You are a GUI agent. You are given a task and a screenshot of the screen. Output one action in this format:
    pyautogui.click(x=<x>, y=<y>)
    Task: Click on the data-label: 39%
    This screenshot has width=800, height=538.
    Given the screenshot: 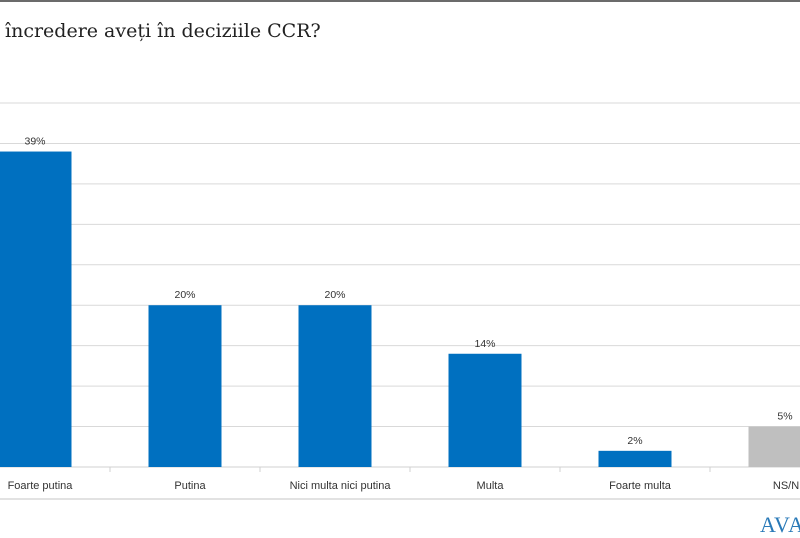 What is the action you would take?
    pyautogui.click(x=34, y=142)
    